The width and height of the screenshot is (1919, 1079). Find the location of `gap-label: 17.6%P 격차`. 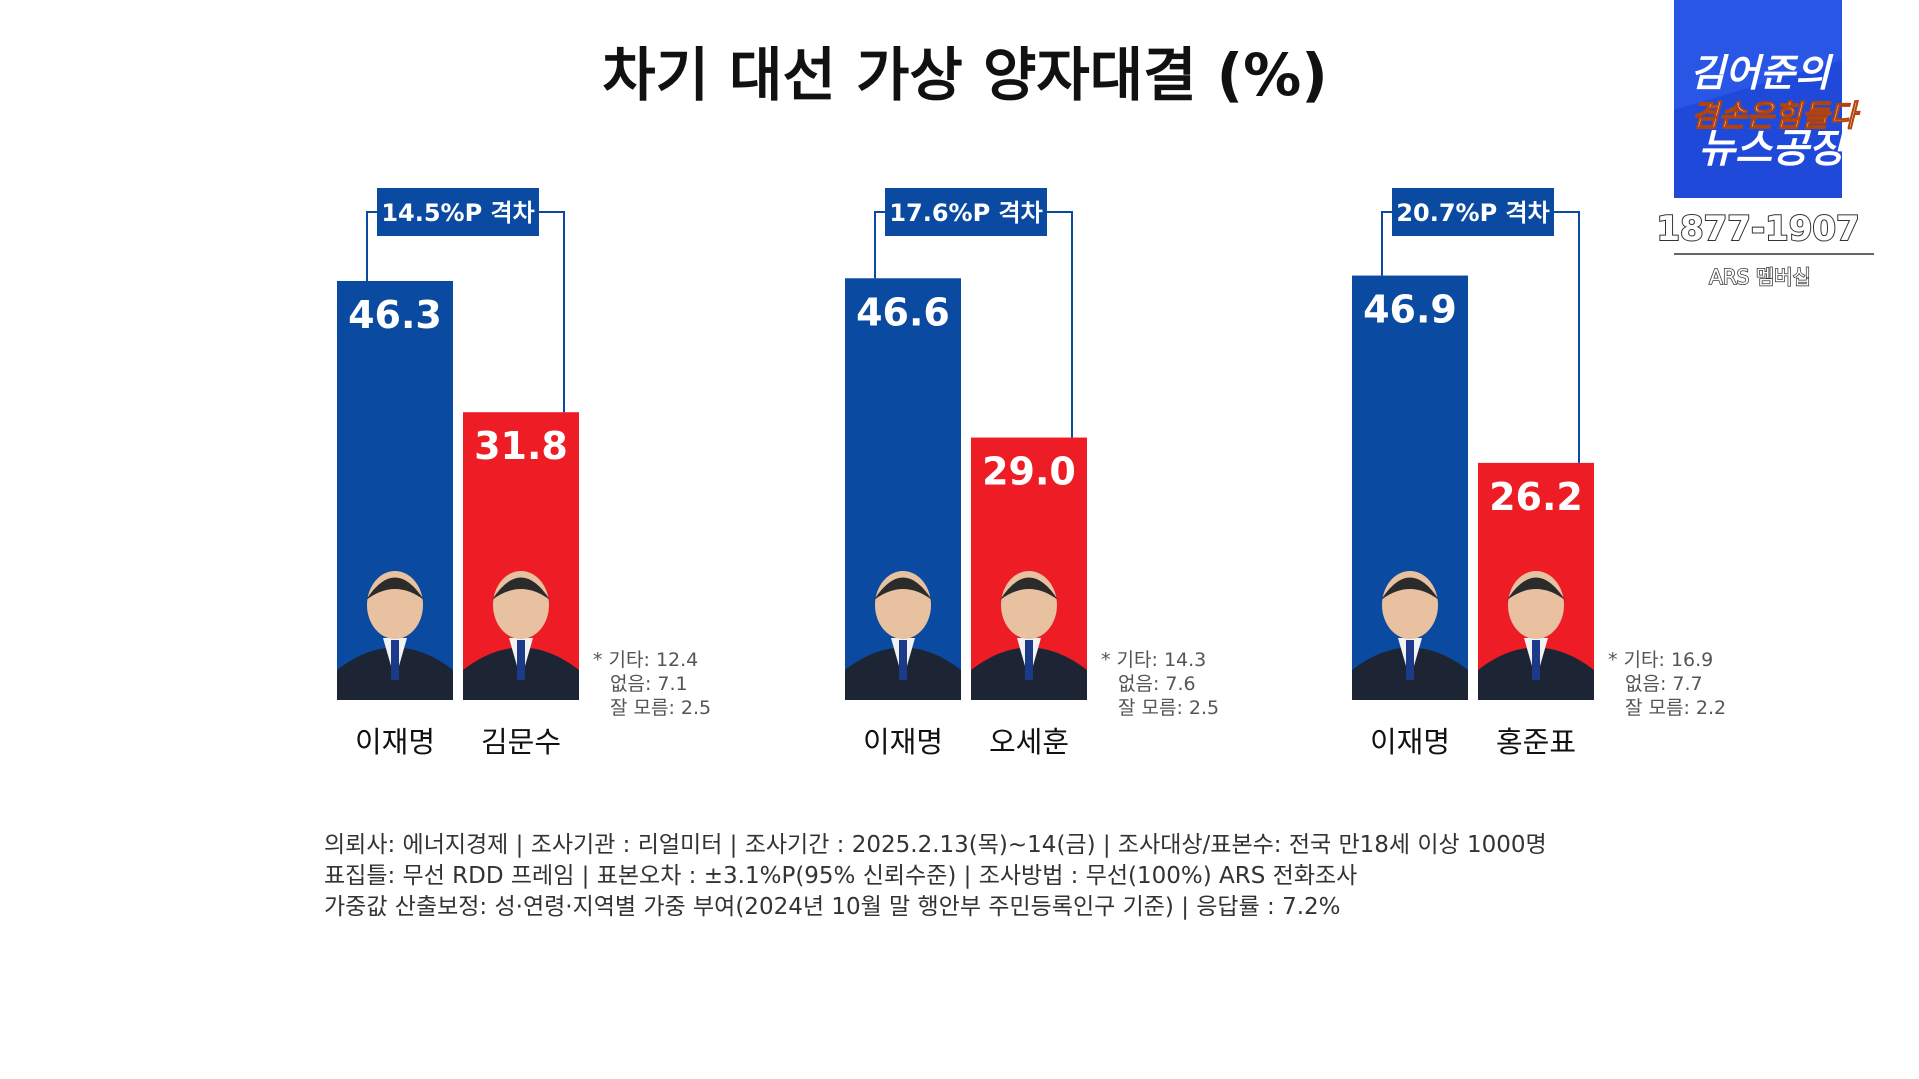

gap-label: 17.6%P 격차 is located at coordinates (965, 213).